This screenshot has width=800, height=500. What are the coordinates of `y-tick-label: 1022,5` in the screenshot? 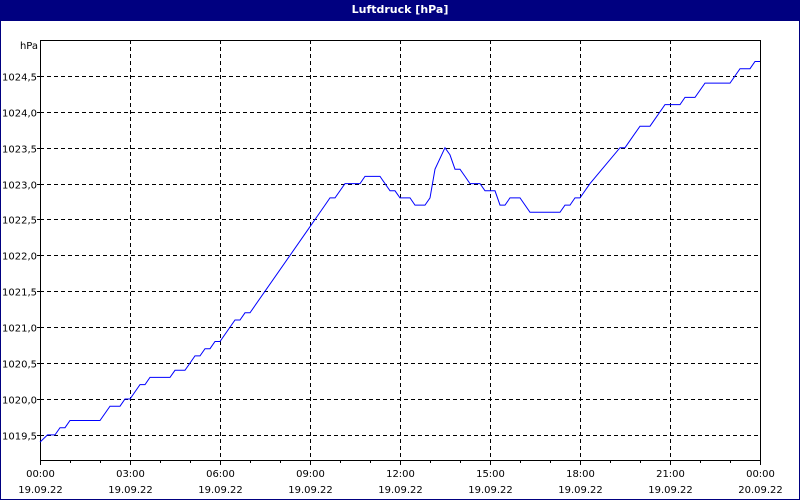 It's located at (19, 221).